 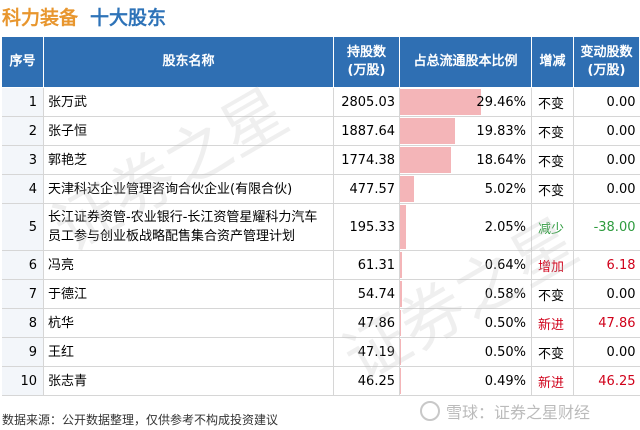 I want to click on table-row: 9 王红 47.19 0.50% 不变 0.00, so click(x=320, y=352).